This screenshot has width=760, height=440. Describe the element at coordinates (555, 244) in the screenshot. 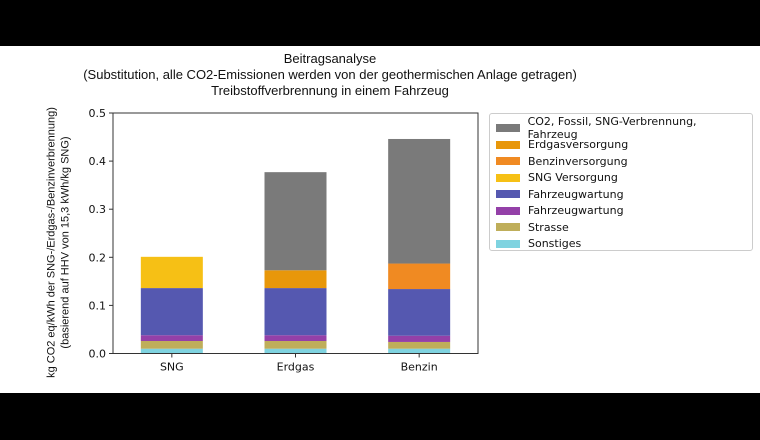

I see `legend-label: Sonstiges` at that location.